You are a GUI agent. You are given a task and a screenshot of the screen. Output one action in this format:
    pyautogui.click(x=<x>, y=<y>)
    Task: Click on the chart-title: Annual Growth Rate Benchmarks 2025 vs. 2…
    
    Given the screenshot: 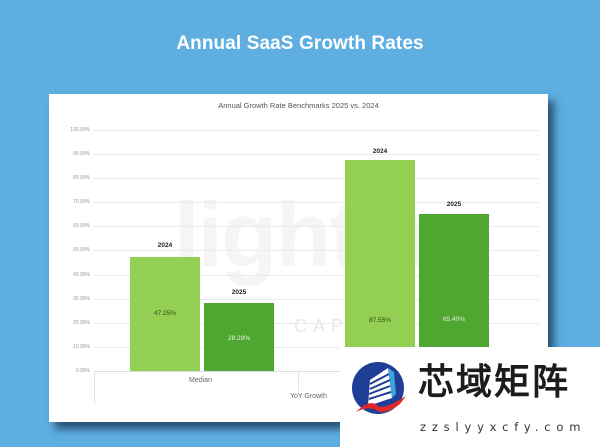 What is the action you would take?
    pyautogui.click(x=298, y=105)
    